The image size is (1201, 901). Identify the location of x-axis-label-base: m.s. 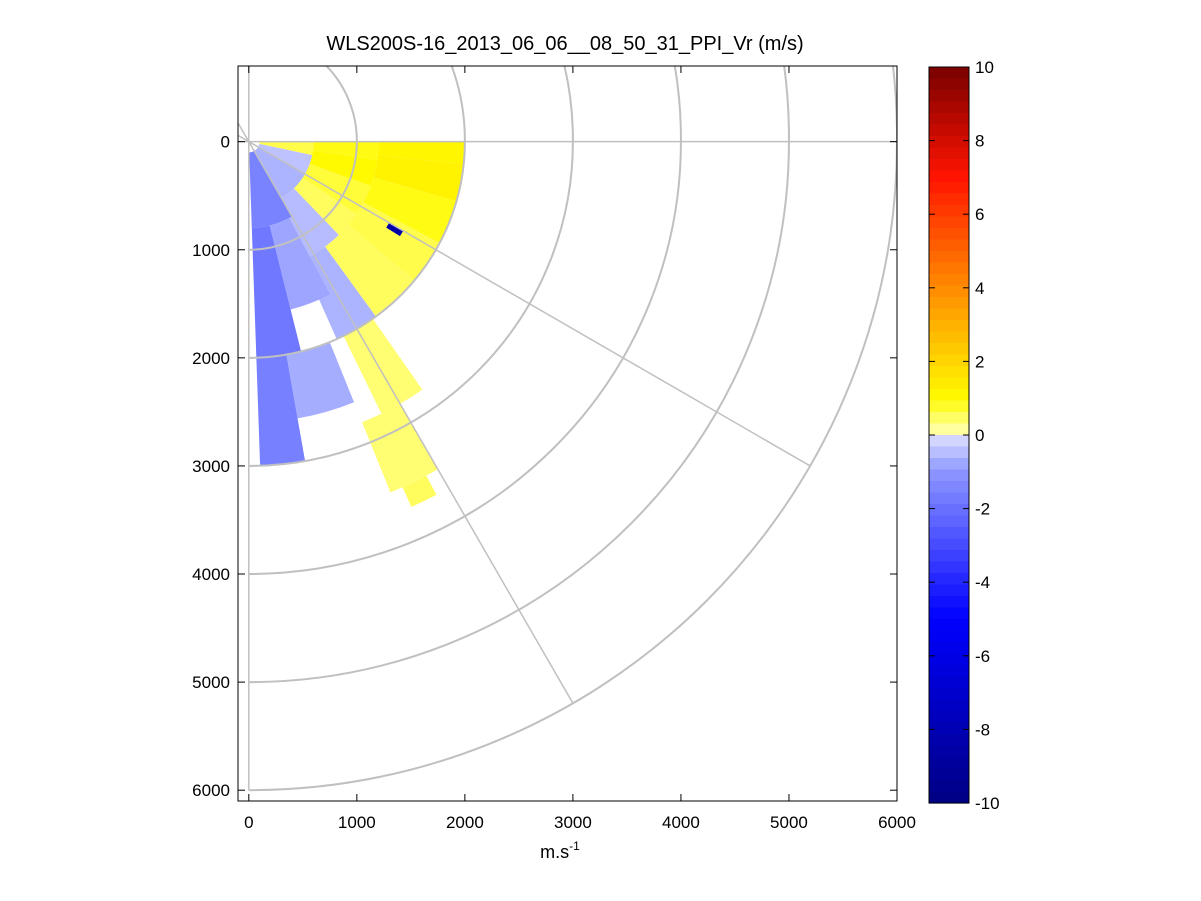
(554, 852).